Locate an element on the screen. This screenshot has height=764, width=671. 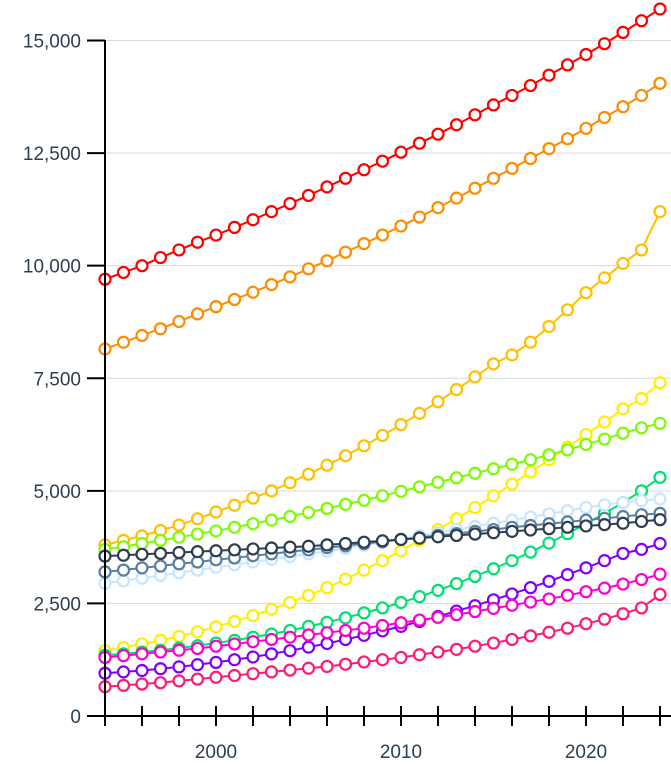
y-tick-label: 12,500 is located at coordinates (52, 154).